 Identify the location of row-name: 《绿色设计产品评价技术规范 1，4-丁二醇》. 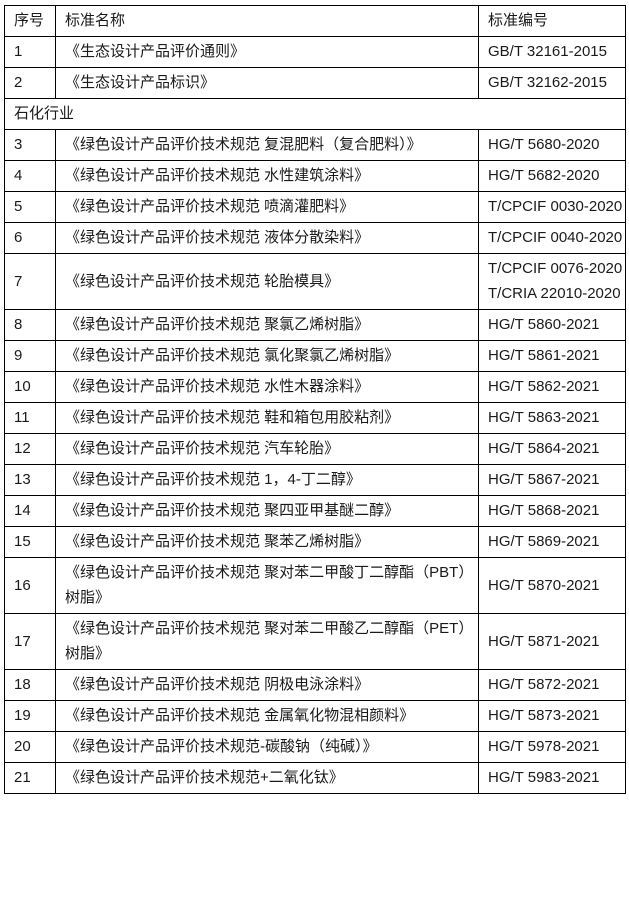
(267, 480).